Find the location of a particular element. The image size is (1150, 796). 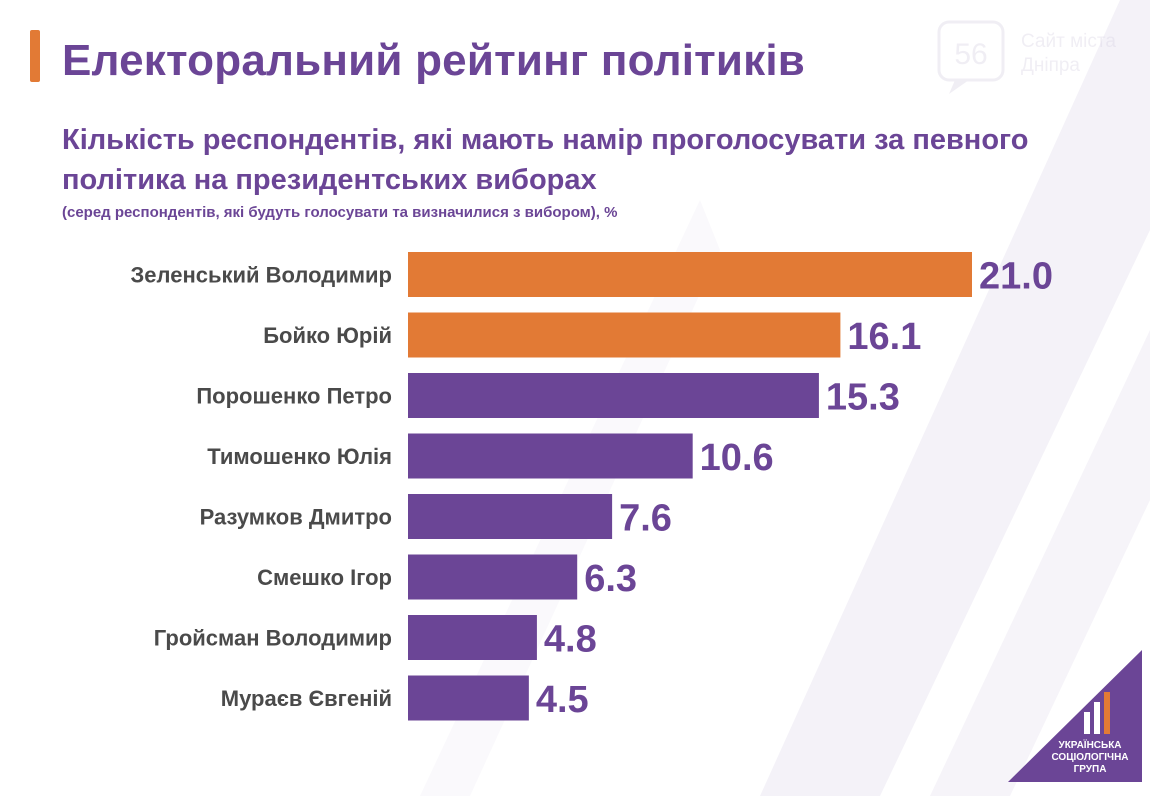

category-label: Гройсман Володимир is located at coordinates (273, 638).